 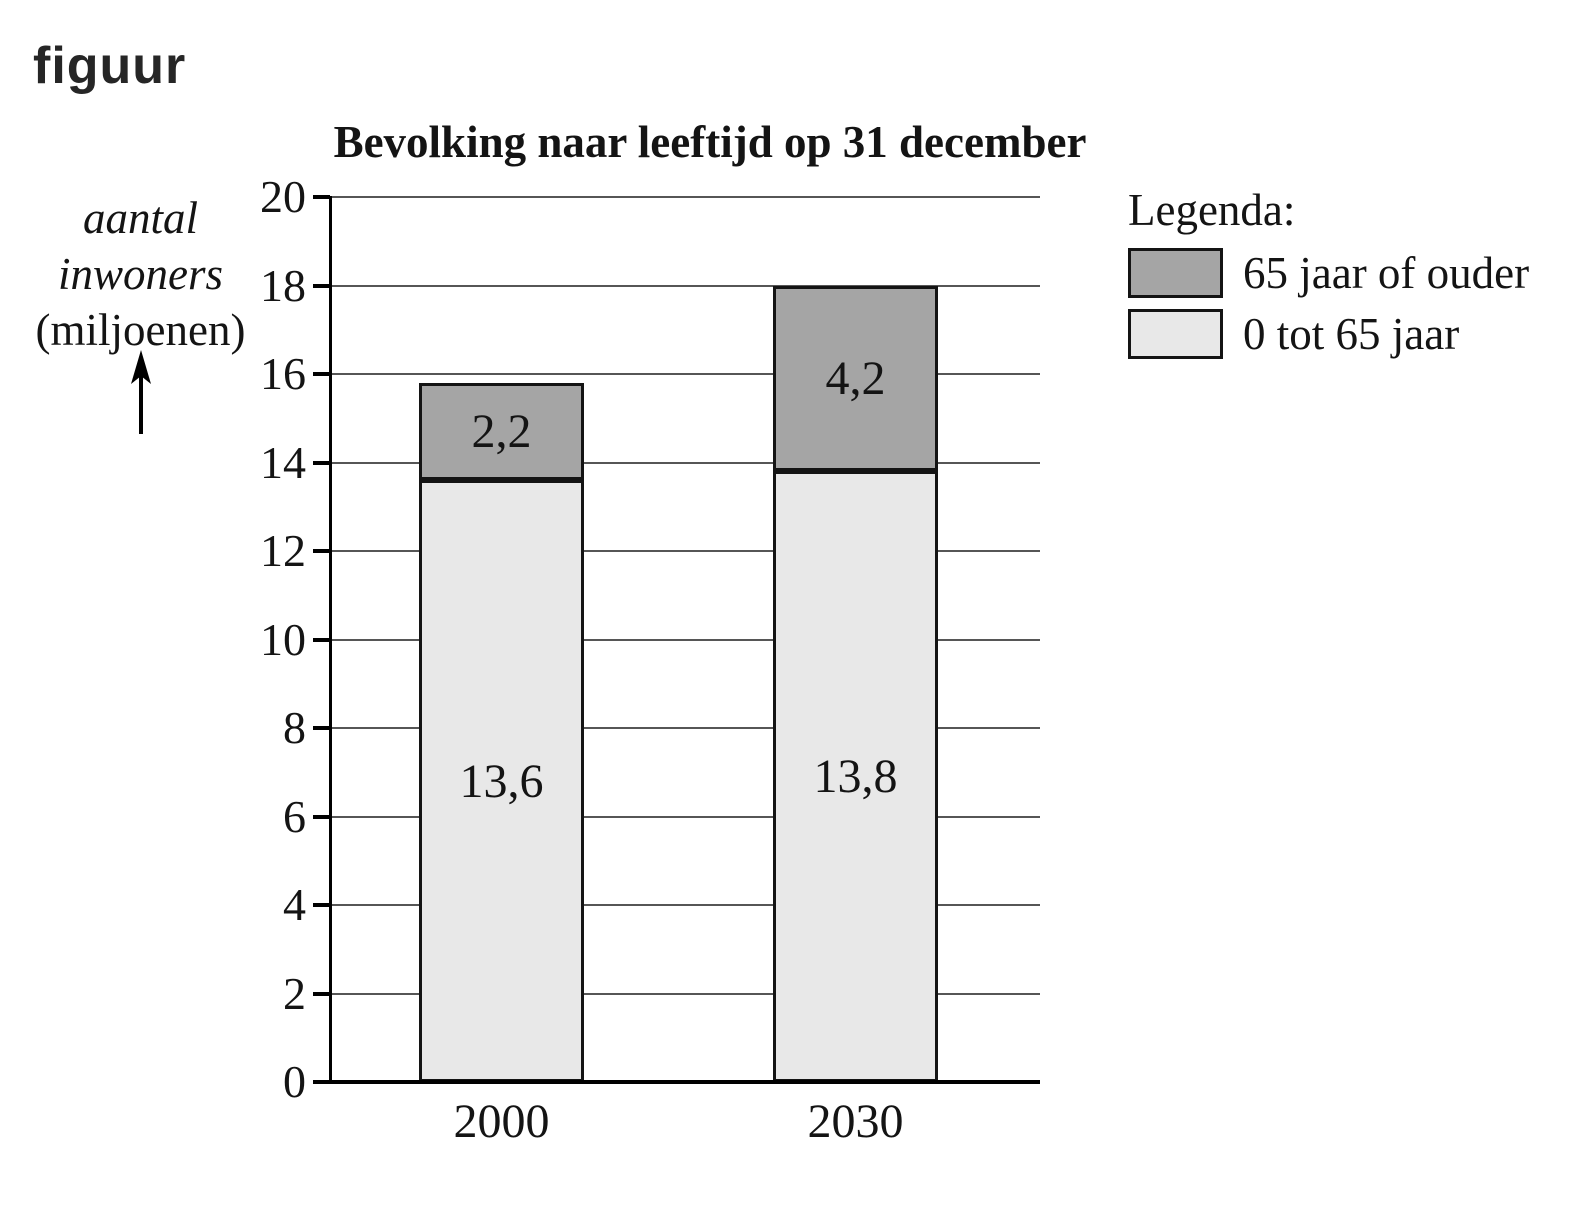 I want to click on y-axis-title-line-3: (miljoenen), so click(x=140, y=330).